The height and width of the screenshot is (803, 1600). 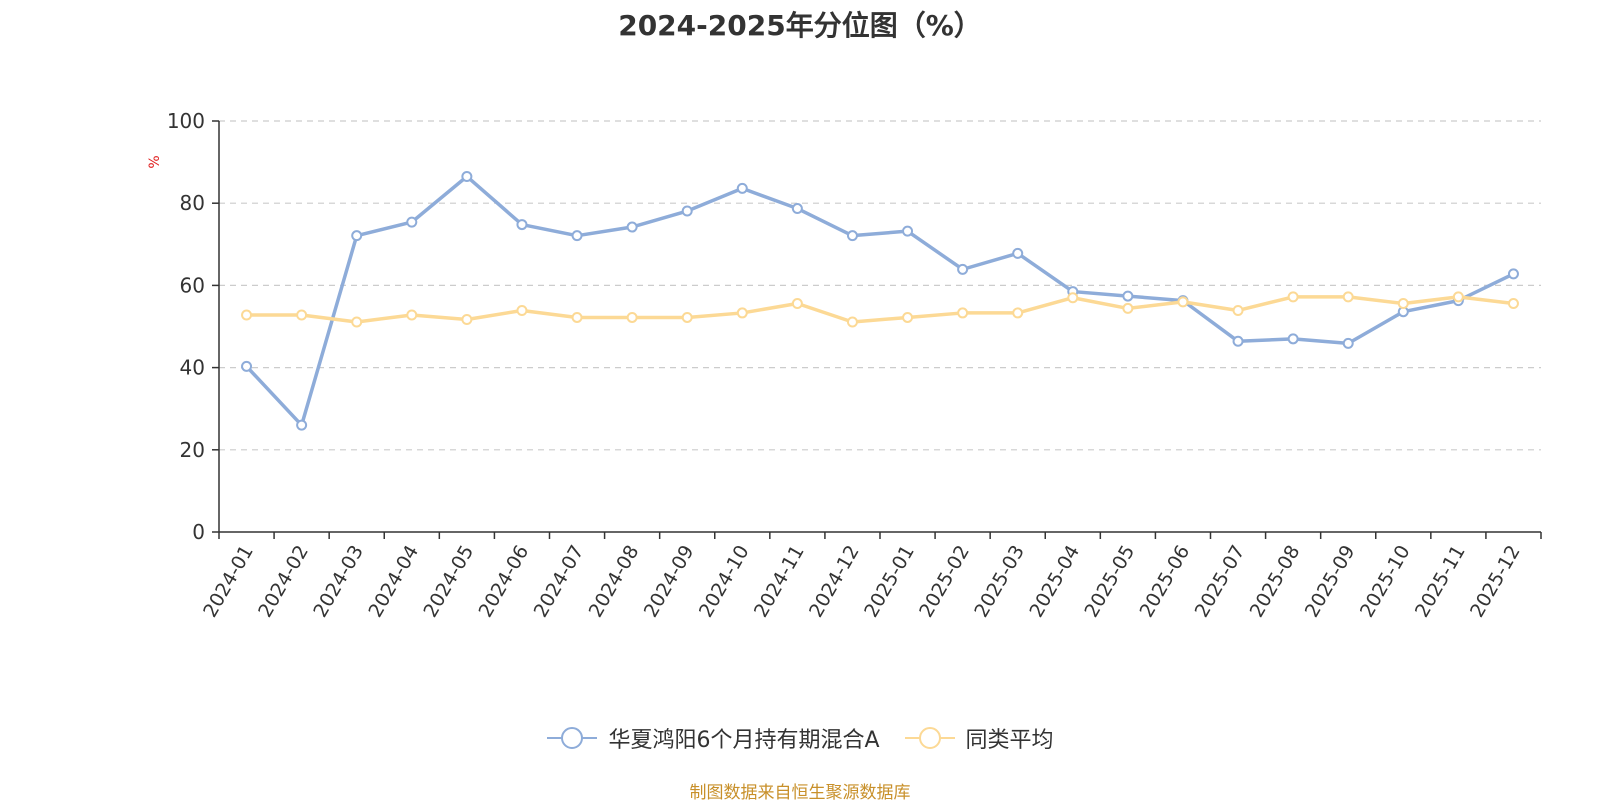 I want to click on legend-item-fund: 华夏鸿阳6个月持有期混合A, so click(x=713, y=738).